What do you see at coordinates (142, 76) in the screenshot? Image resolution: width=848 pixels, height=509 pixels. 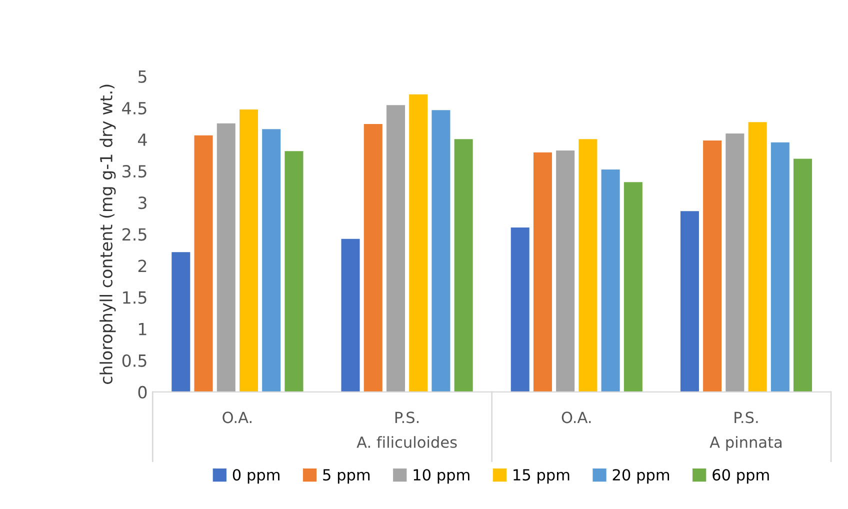 I see `y-tick-label: 5` at bounding box center [142, 76].